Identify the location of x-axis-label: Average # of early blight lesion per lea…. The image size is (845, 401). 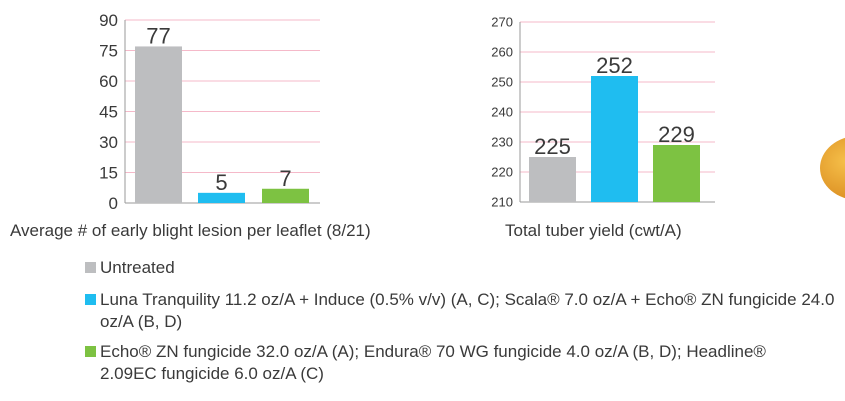
(190, 230).